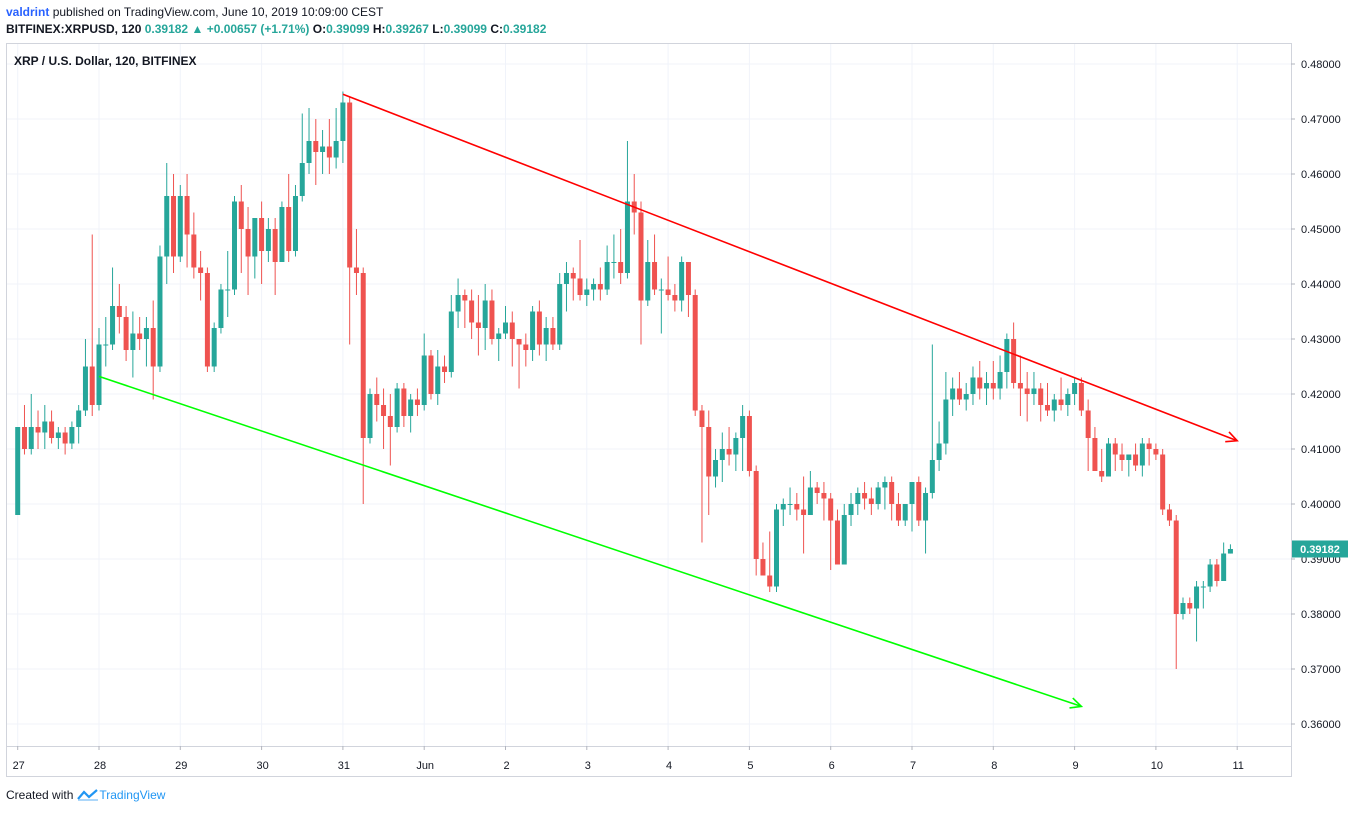  Describe the element at coordinates (197, 29) in the screenshot. I see `up-arrow-icon: ▲` at that location.